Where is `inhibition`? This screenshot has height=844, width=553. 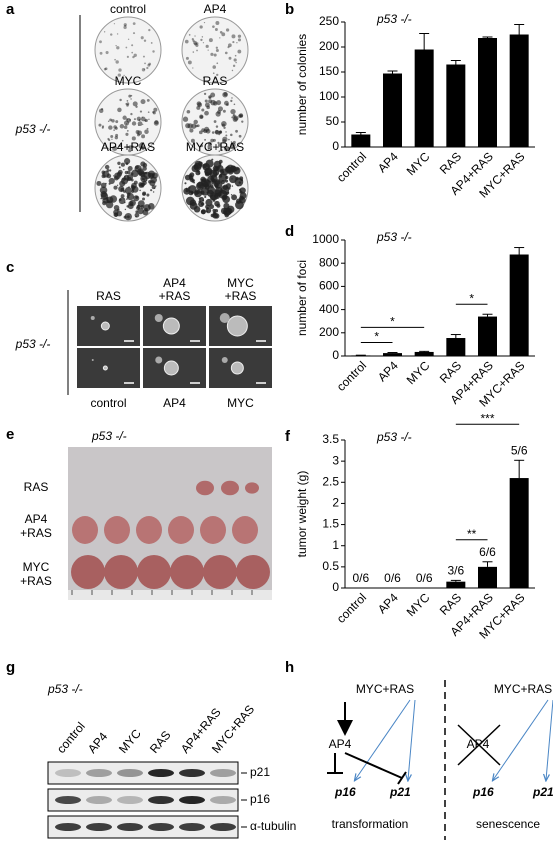
inhibition is located at coordinates (335, 763).